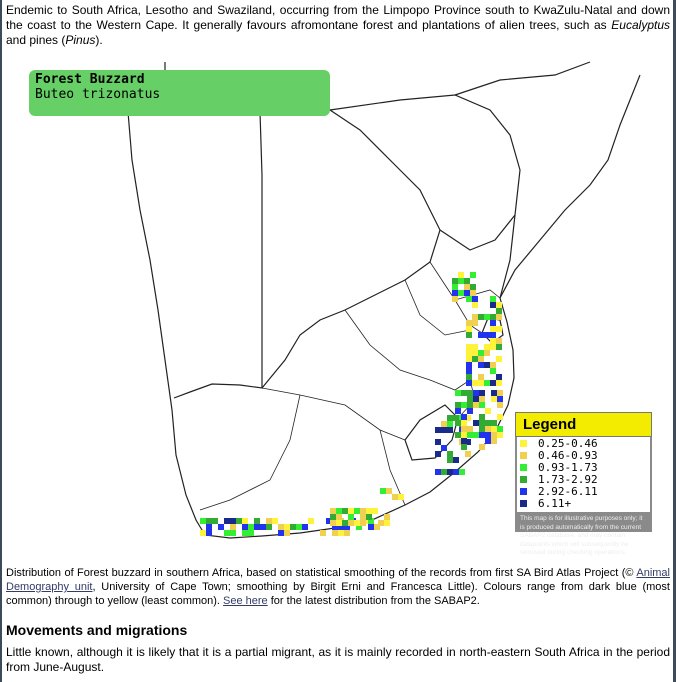 The width and height of the screenshot is (676, 682). What do you see at coordinates (583, 504) in the screenshot?
I see `legend-item: 6.11+` at bounding box center [583, 504].